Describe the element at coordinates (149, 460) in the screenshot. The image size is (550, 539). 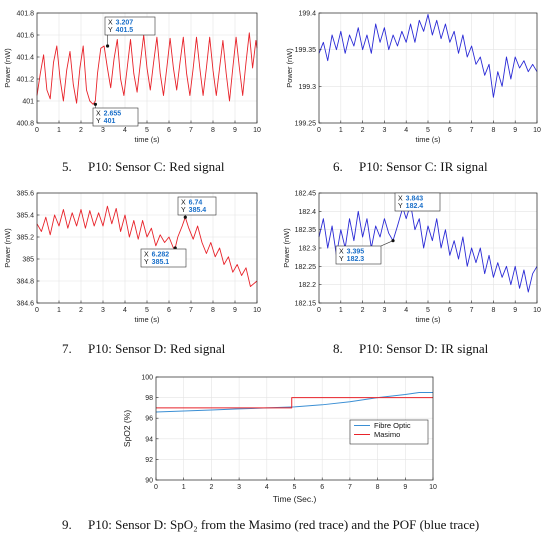
I see `y-tick-label: 92` at that location.